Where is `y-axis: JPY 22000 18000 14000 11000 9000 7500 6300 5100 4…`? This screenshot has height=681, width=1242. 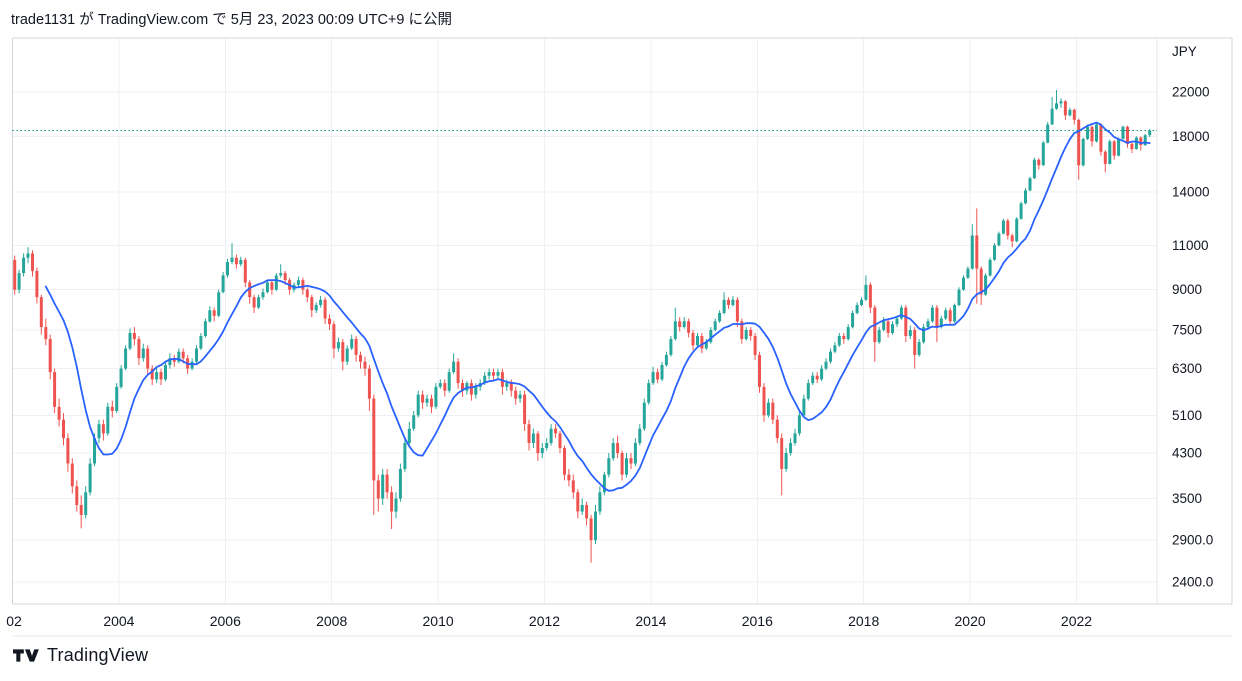 y-axis: JPY 22000 18000 14000 11000 9000 7500 6300 5100 4… is located at coordinates (1192, 317).